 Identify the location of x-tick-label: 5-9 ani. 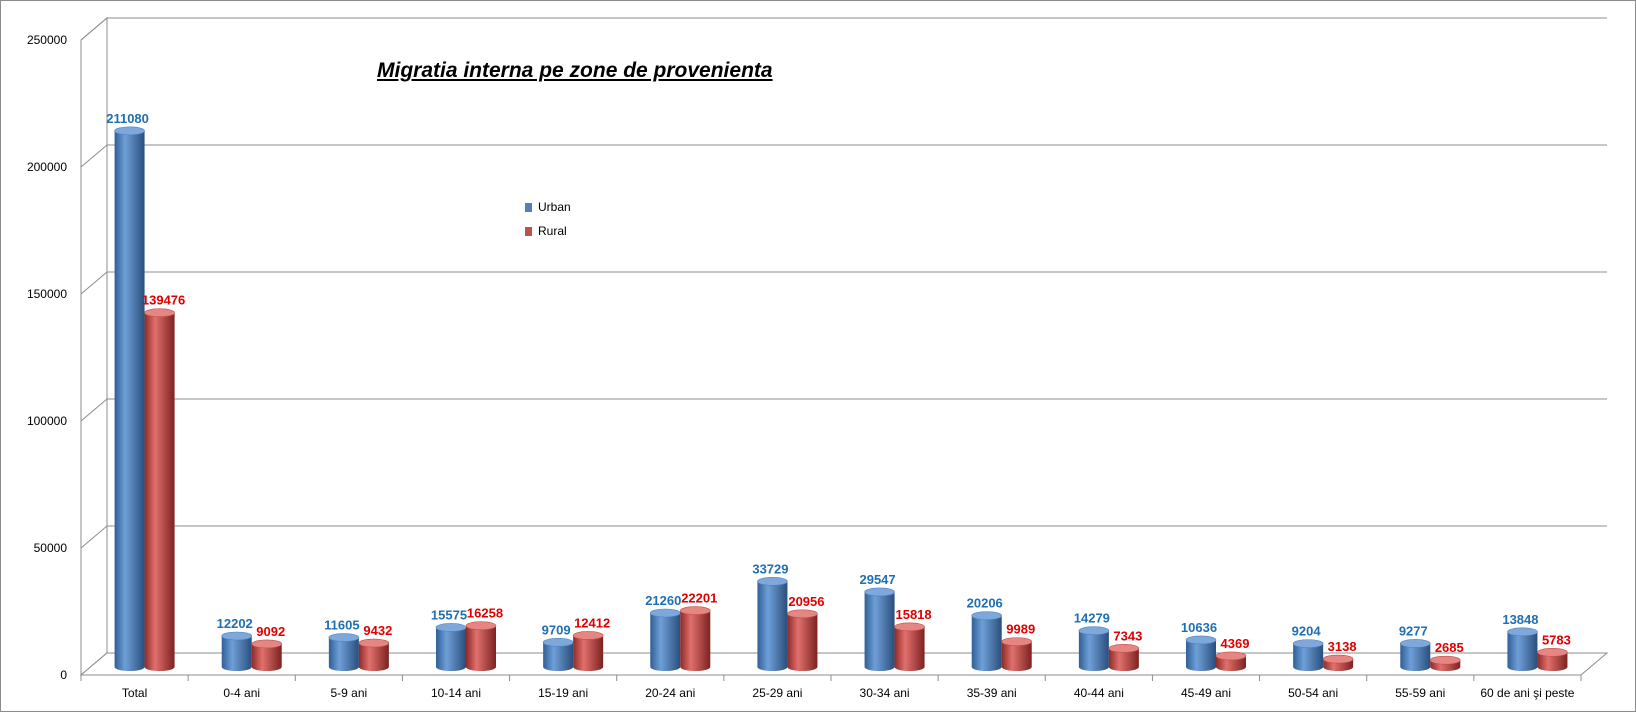
(349, 693).